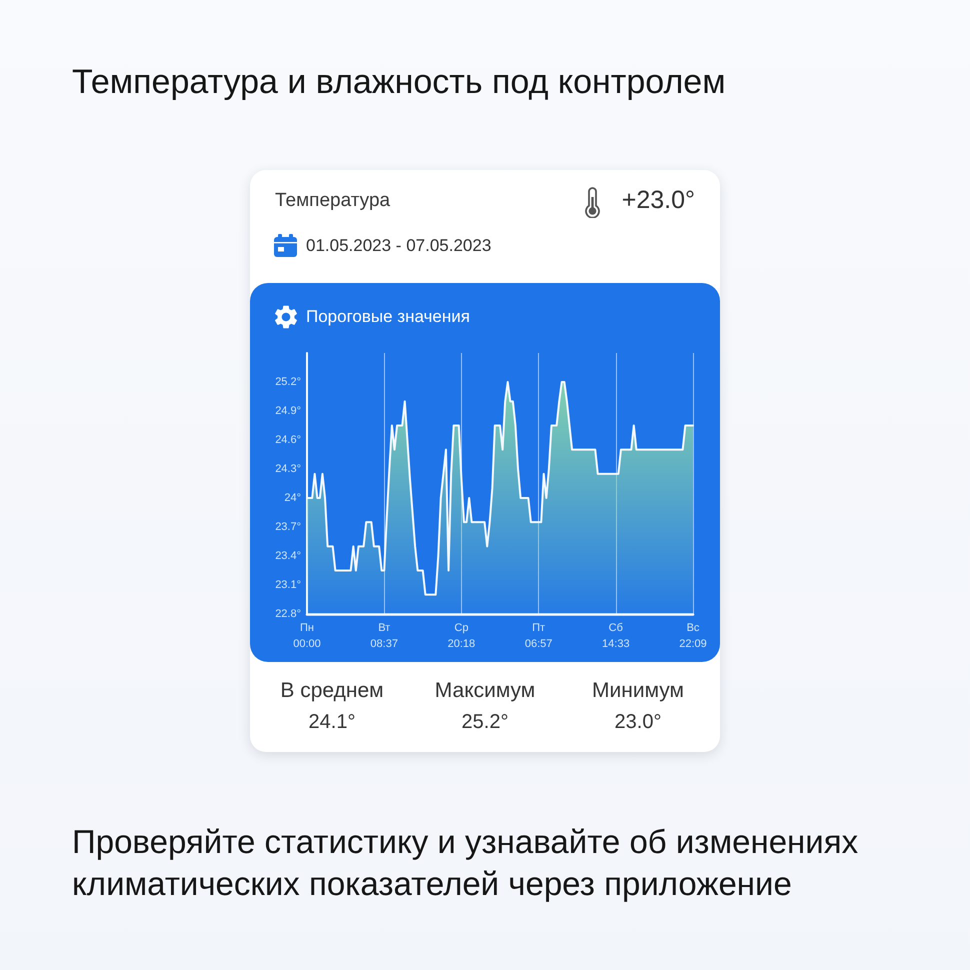  Describe the element at coordinates (292, 498) in the screenshot. I see `y-tick-label: 24°` at that location.